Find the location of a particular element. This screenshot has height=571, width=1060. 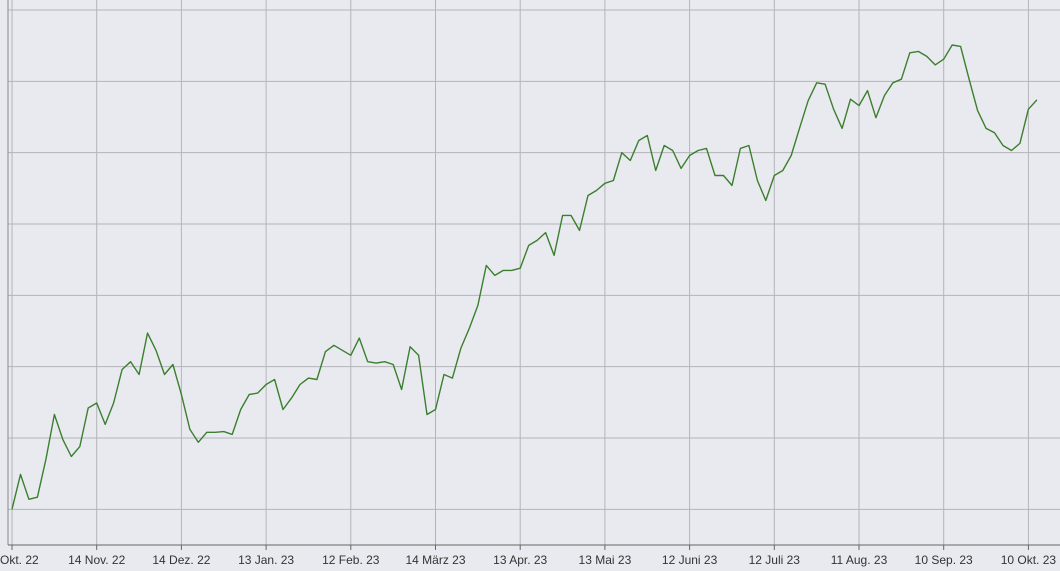

x-tick-label: 14 Nov. 22 is located at coordinates (96, 560).